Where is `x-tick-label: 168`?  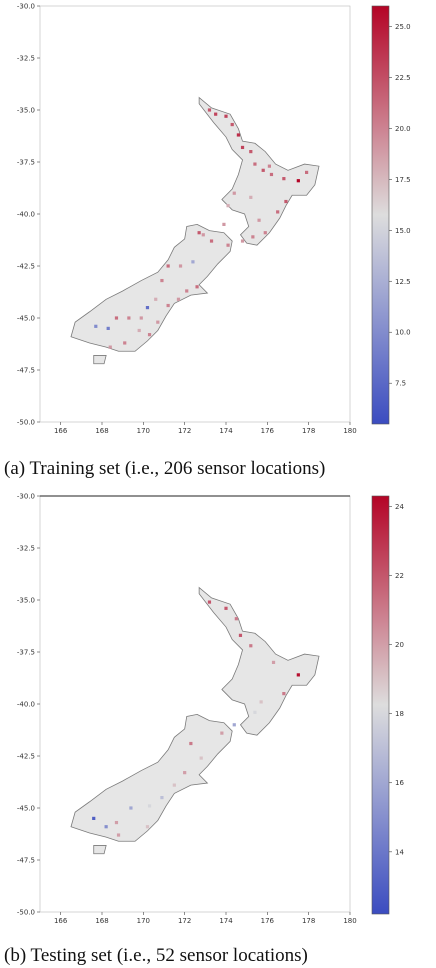 x-tick-label: 168 is located at coordinates (101, 431).